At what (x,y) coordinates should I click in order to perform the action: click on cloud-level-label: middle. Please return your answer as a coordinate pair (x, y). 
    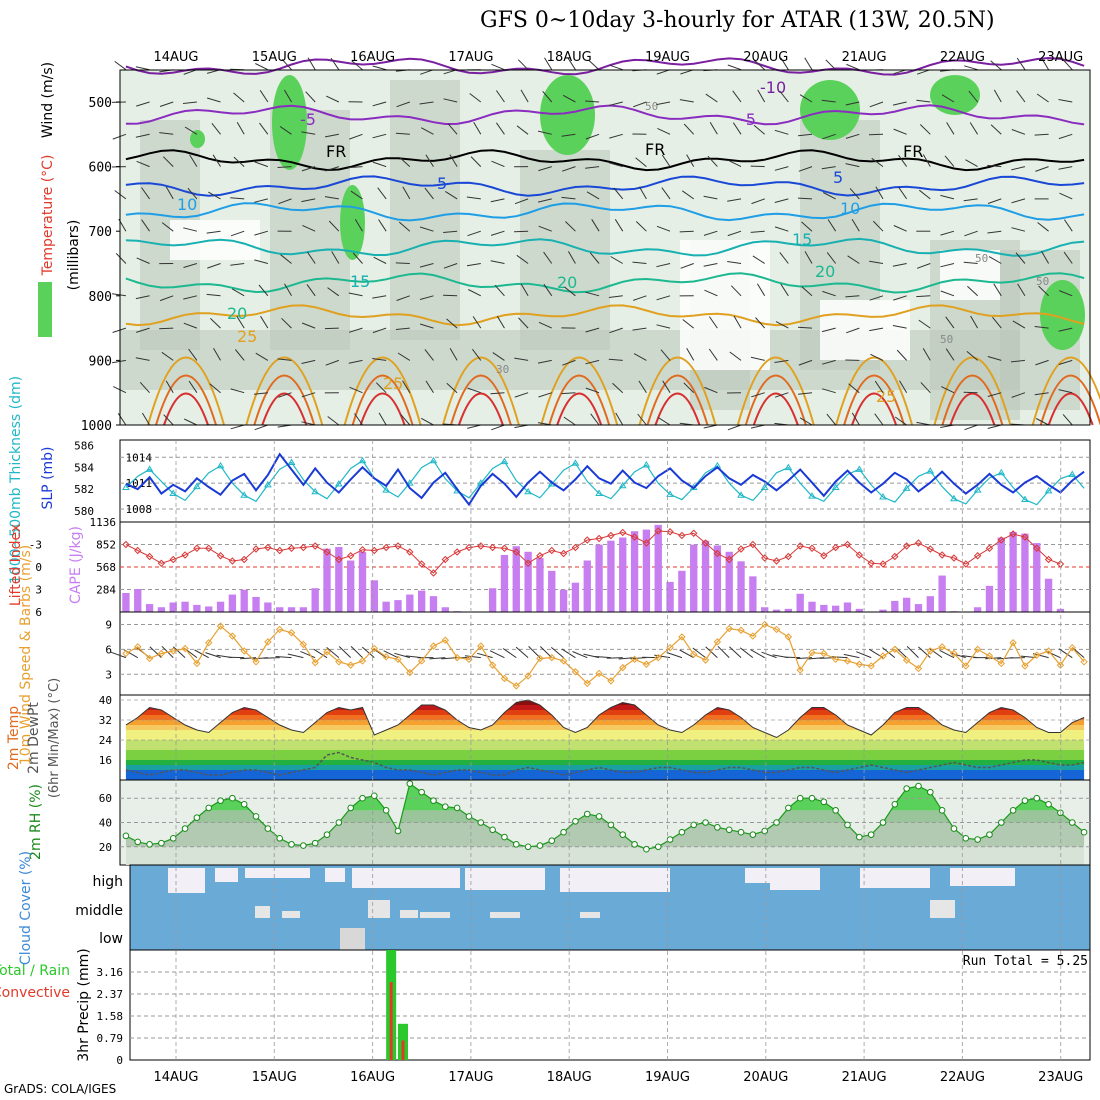
    Looking at the image, I should click on (99, 911).